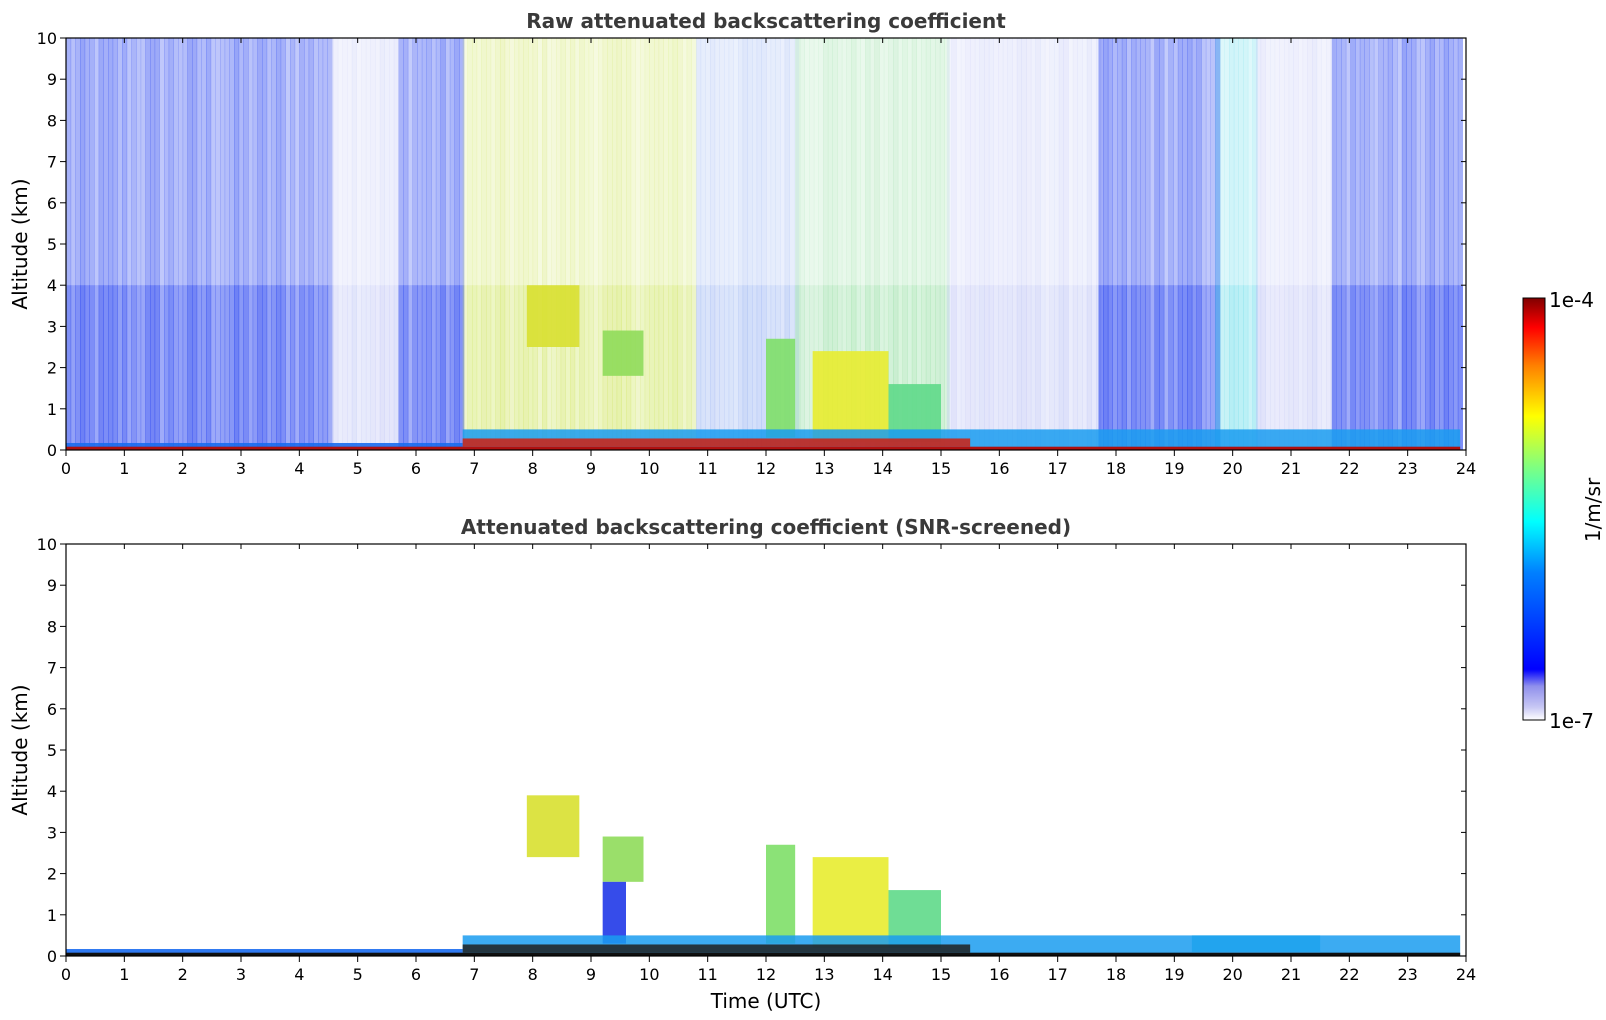  I want to click on x-tick-label: 1, so click(124, 468).